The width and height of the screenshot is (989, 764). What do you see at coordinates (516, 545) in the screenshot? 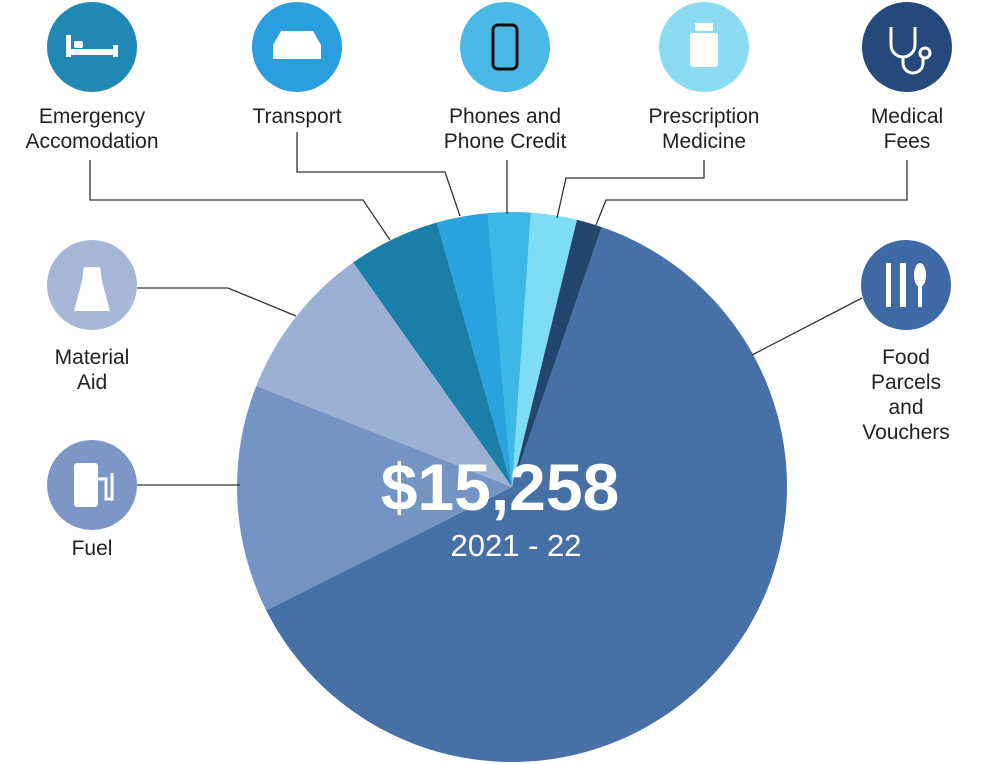
I see `period: 2021 - 22` at bounding box center [516, 545].